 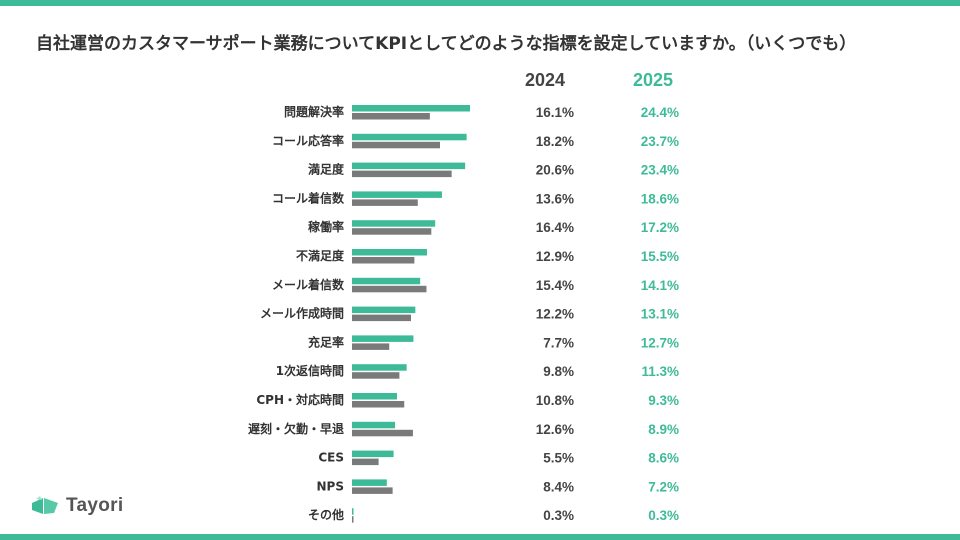 I want to click on category-label: 不満足度, so click(x=320, y=255).